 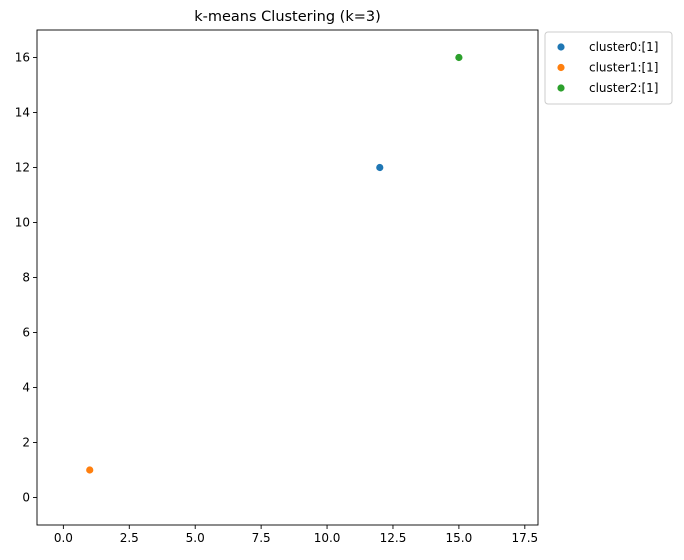 What do you see at coordinates (26, 333) in the screenshot?
I see `y-tick-label: 6` at bounding box center [26, 333].